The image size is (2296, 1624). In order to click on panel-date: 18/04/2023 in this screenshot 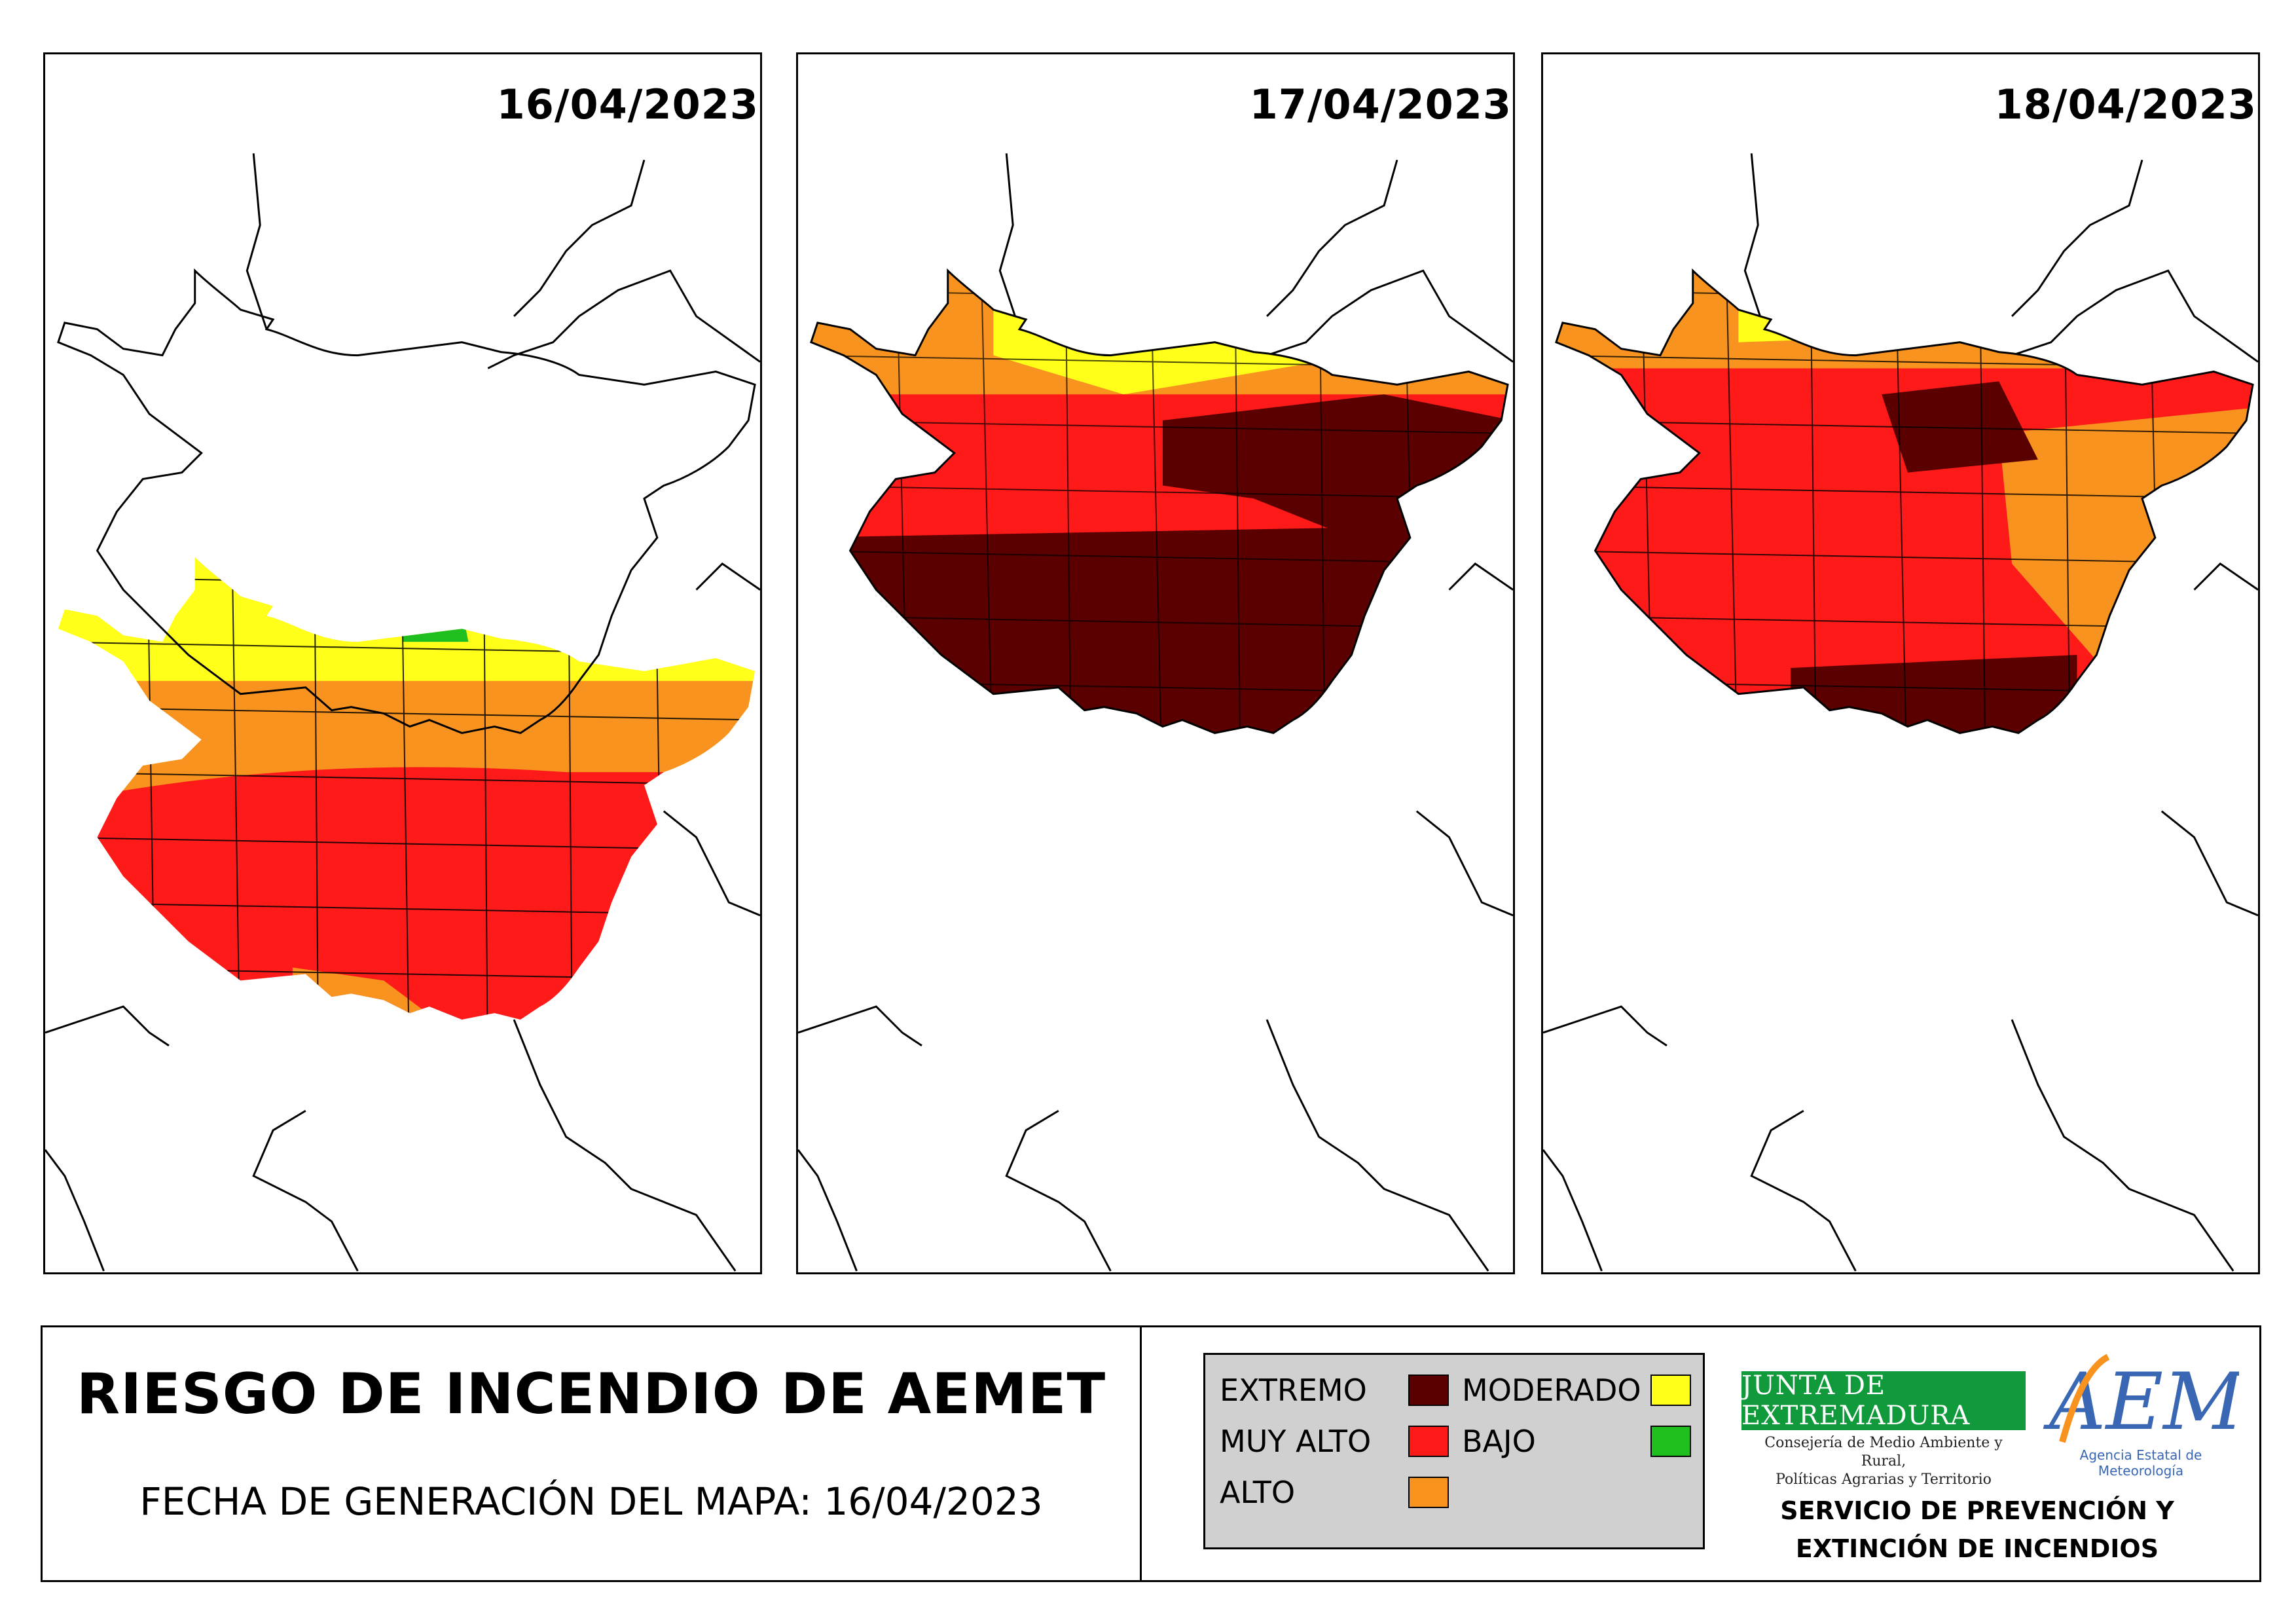, I will do `click(2125, 104)`.